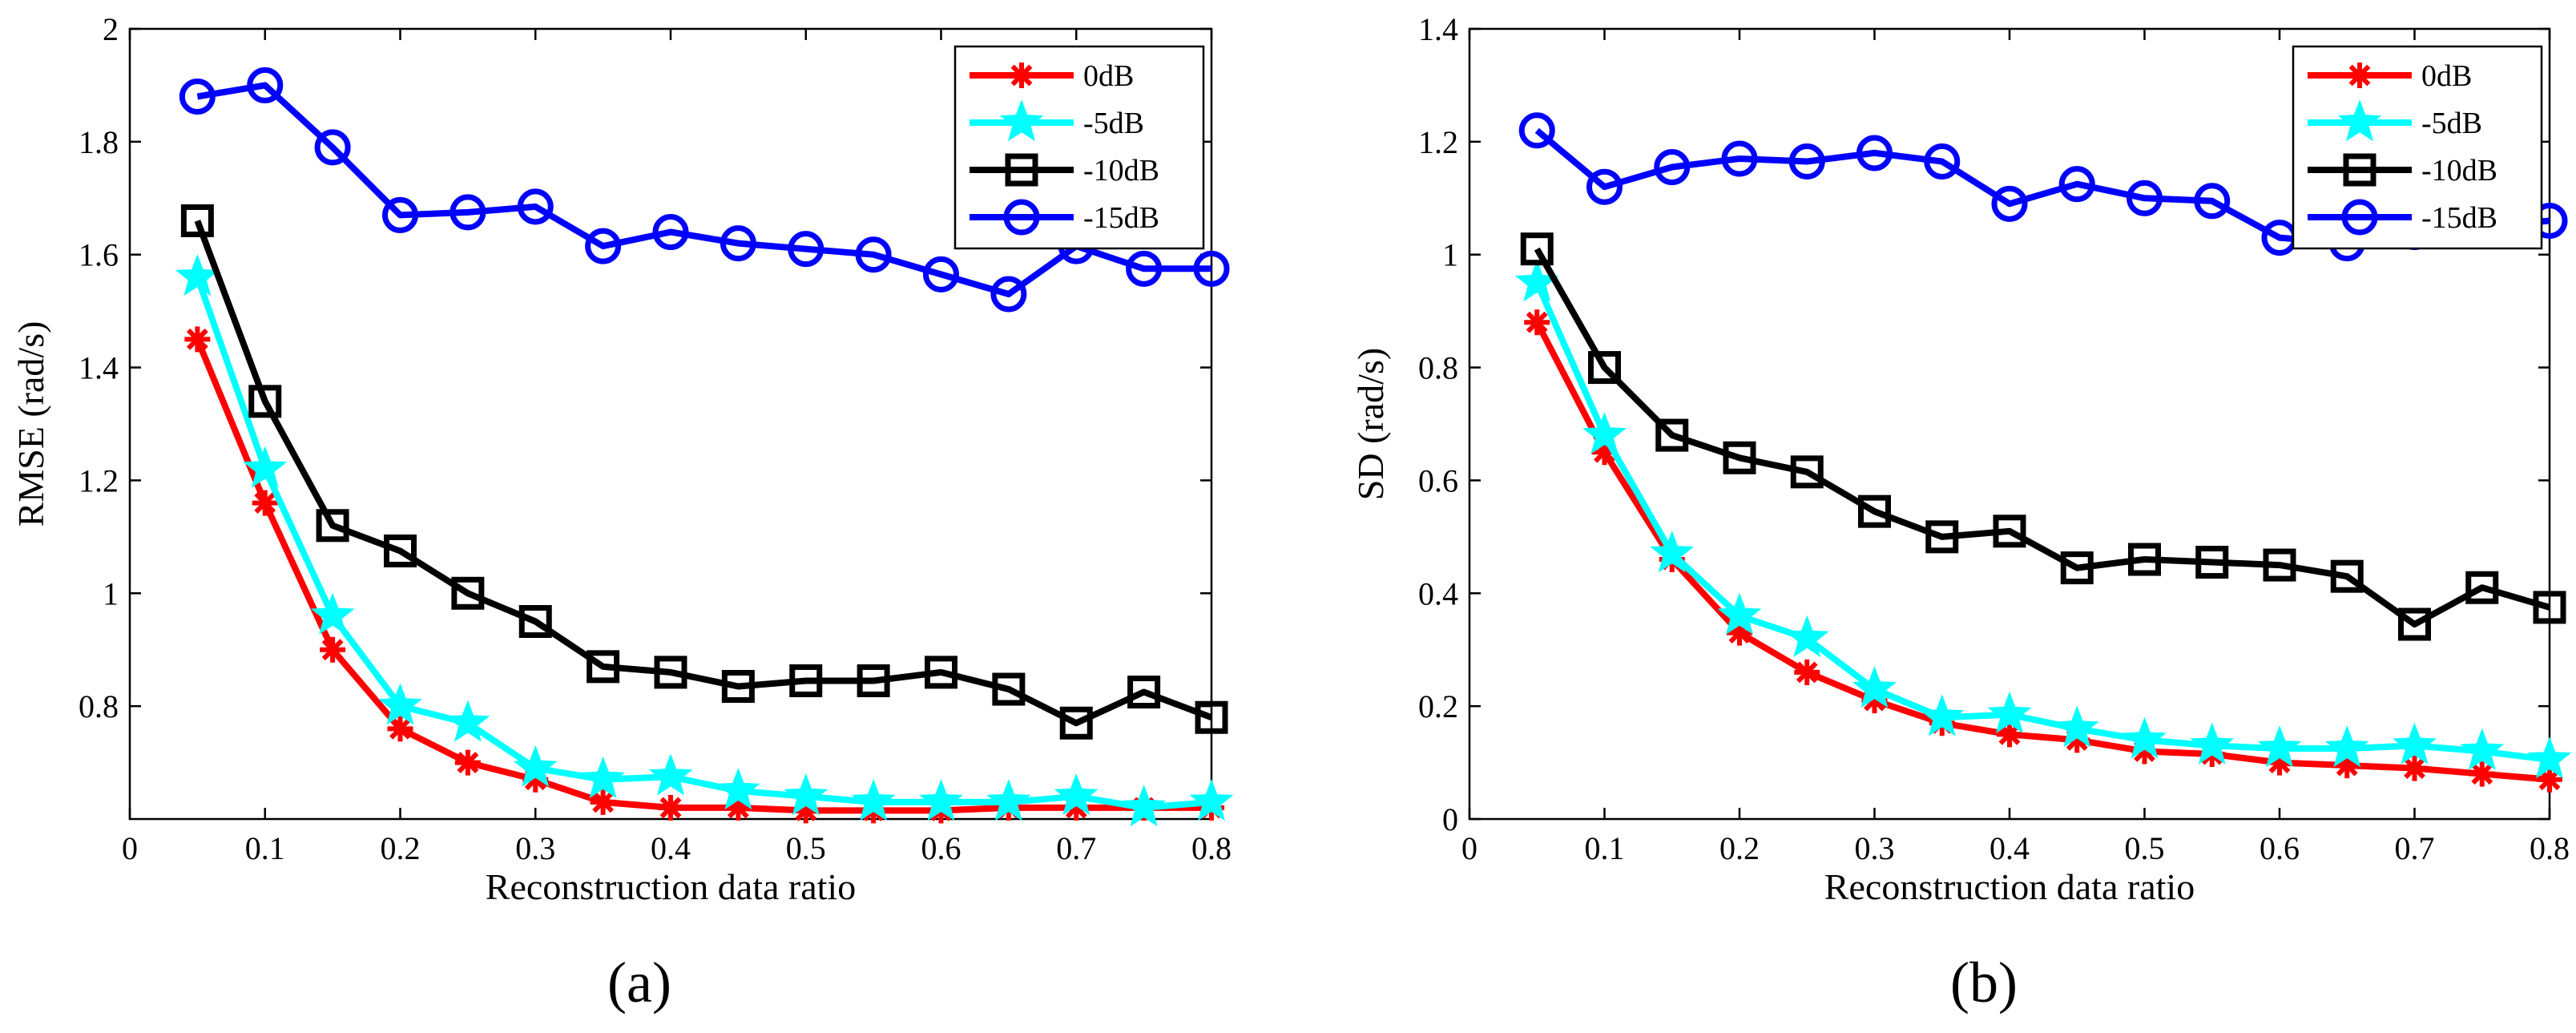  What do you see at coordinates (111, 29) in the screenshot?
I see `y-tick-label: 2` at bounding box center [111, 29].